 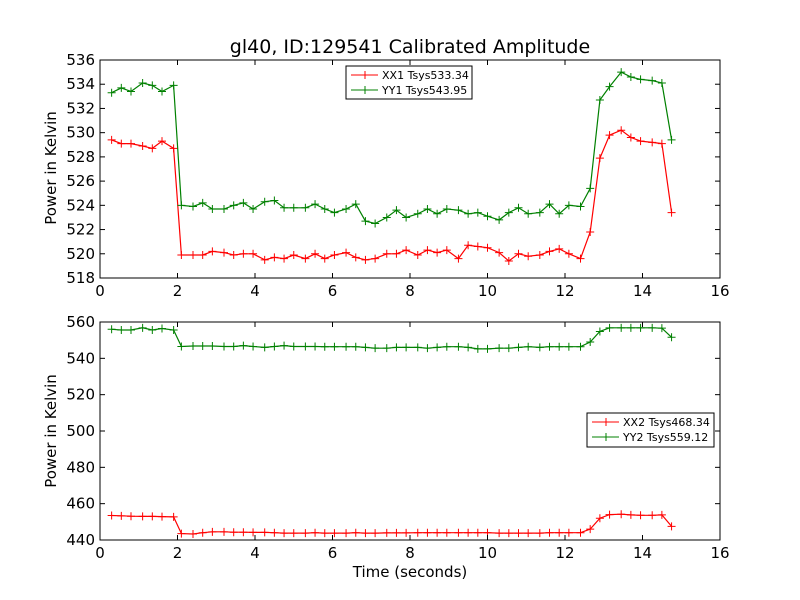 I want to click on legend-marker-xx2, so click(x=606, y=422).